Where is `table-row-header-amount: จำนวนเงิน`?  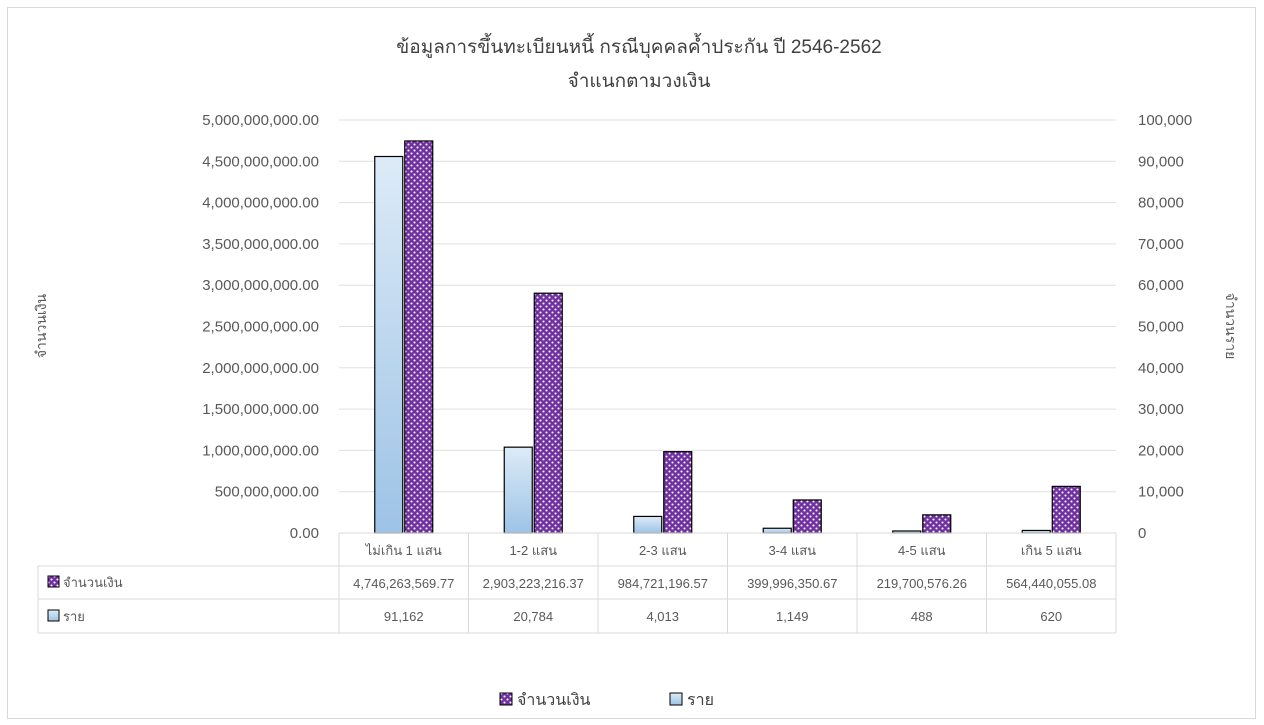 table-row-header-amount: จำนวนเงิน is located at coordinates (93, 582).